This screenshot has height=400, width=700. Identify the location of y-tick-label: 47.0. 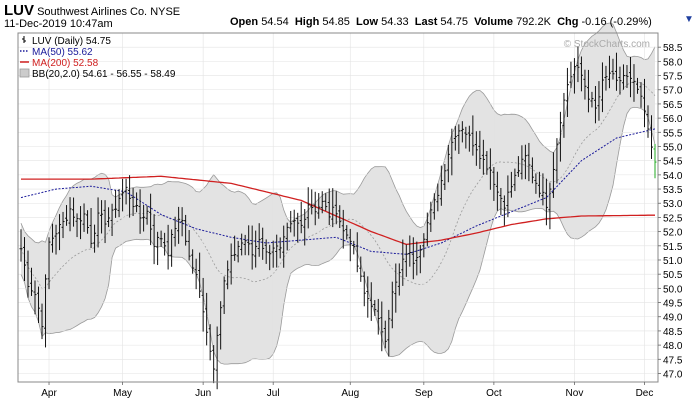
(673, 374).